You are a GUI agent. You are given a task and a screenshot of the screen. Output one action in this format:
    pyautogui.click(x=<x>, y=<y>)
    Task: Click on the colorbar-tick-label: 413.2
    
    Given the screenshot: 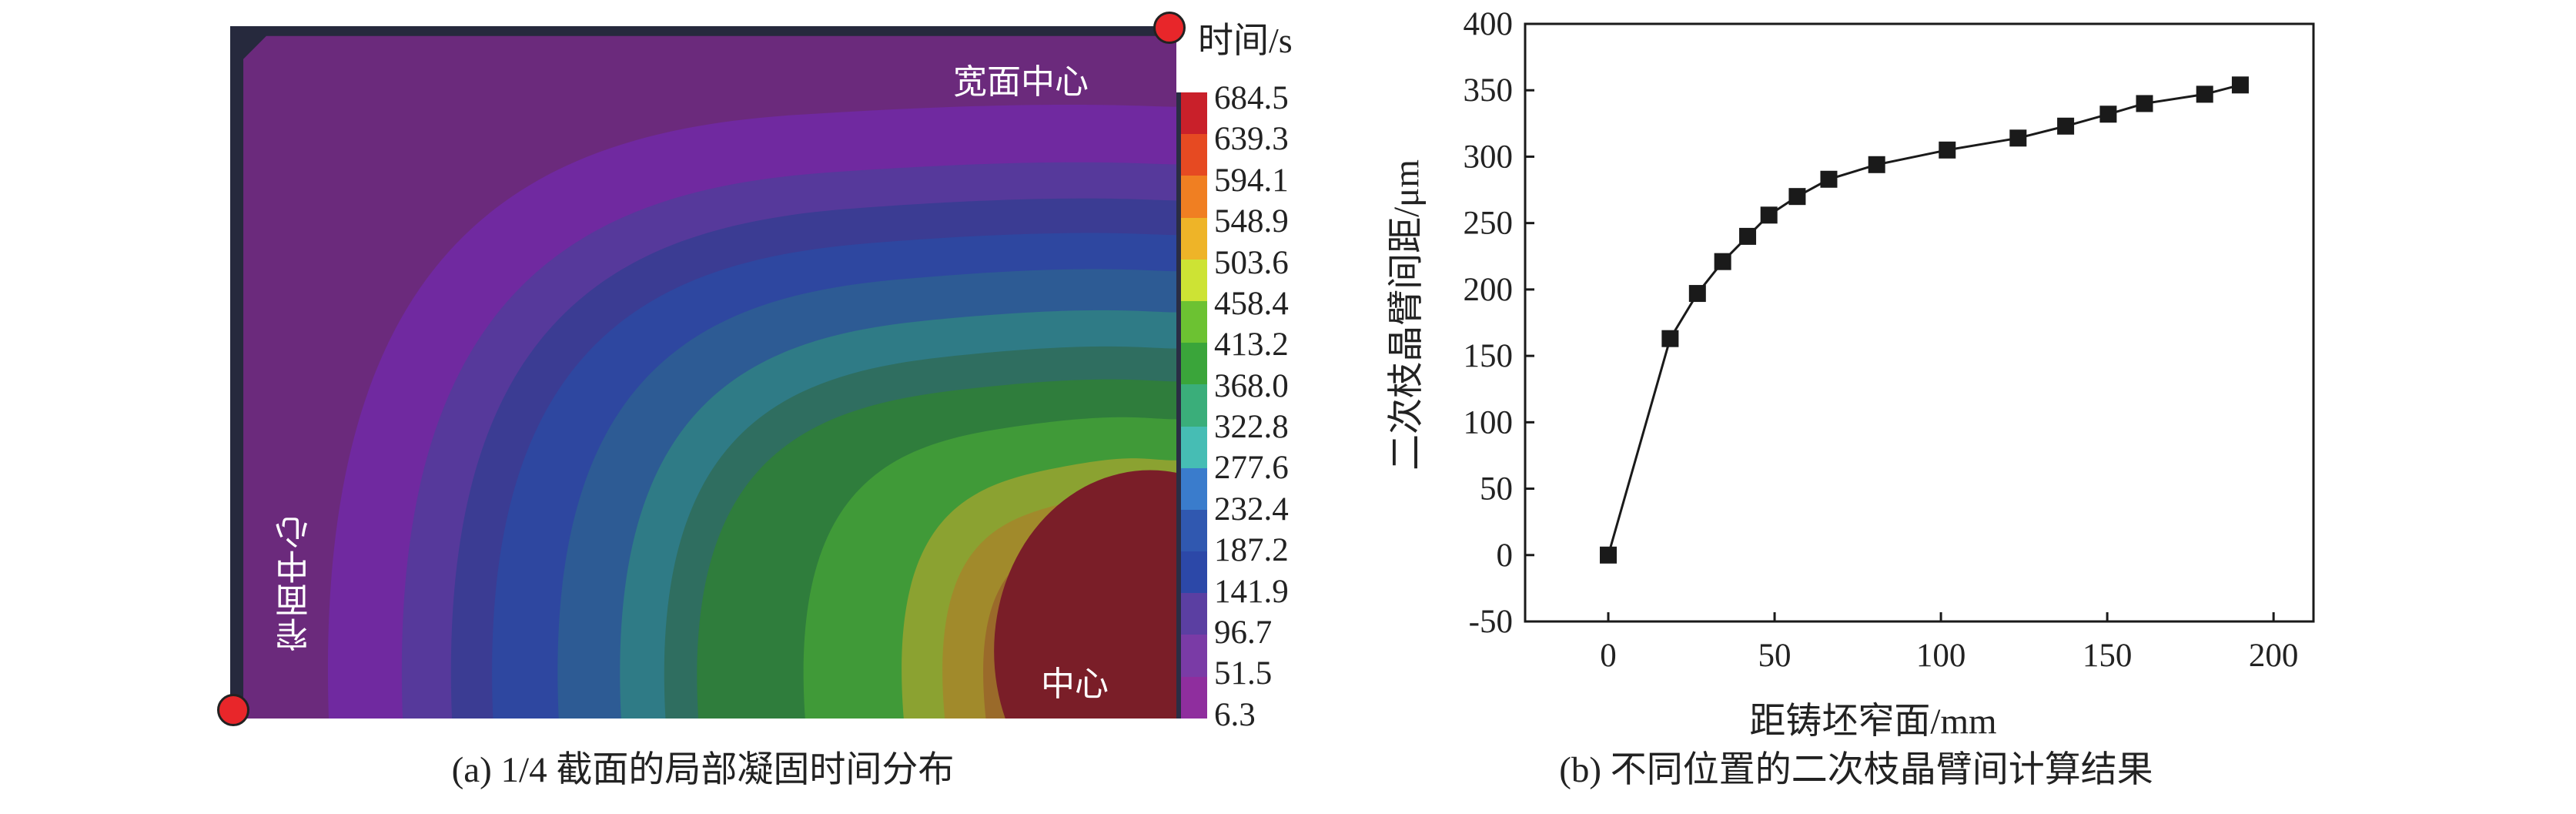 What is the action you would take?
    pyautogui.click(x=1251, y=345)
    